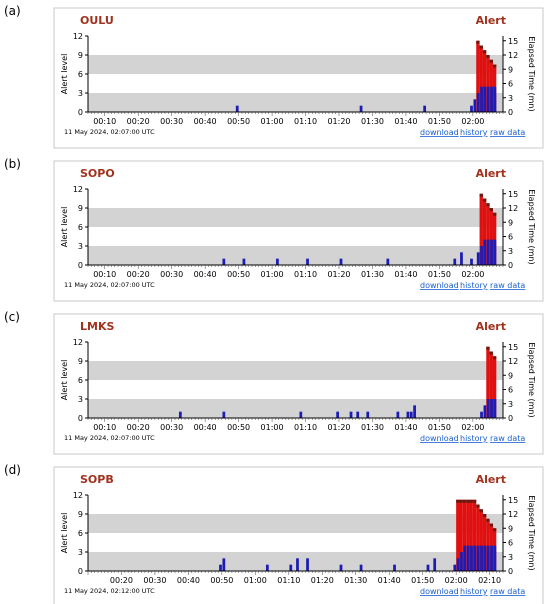  Describe the element at coordinates (510, 528) in the screenshot. I see `y2-tick-label: 9` at that location.